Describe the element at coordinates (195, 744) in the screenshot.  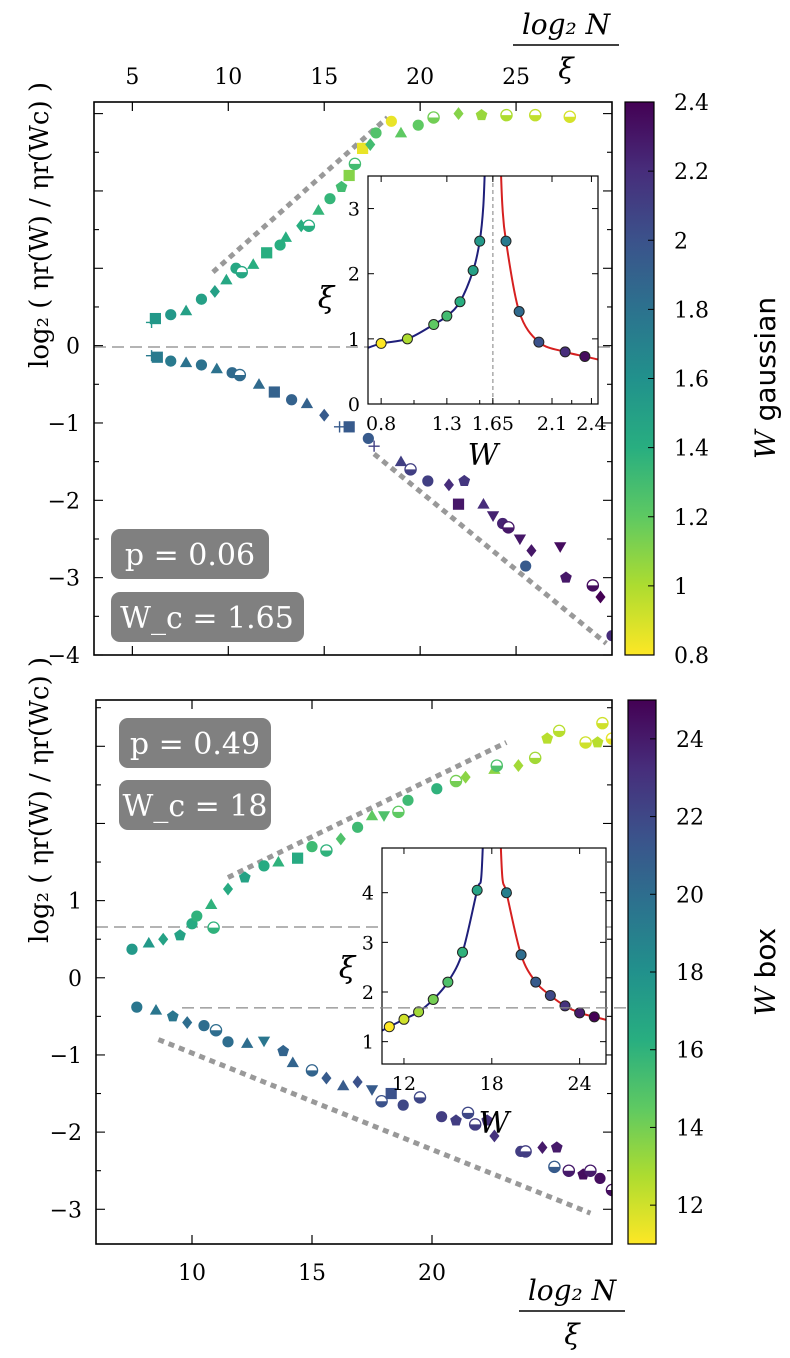
I see `svg-text: p = 0.49` at that location.